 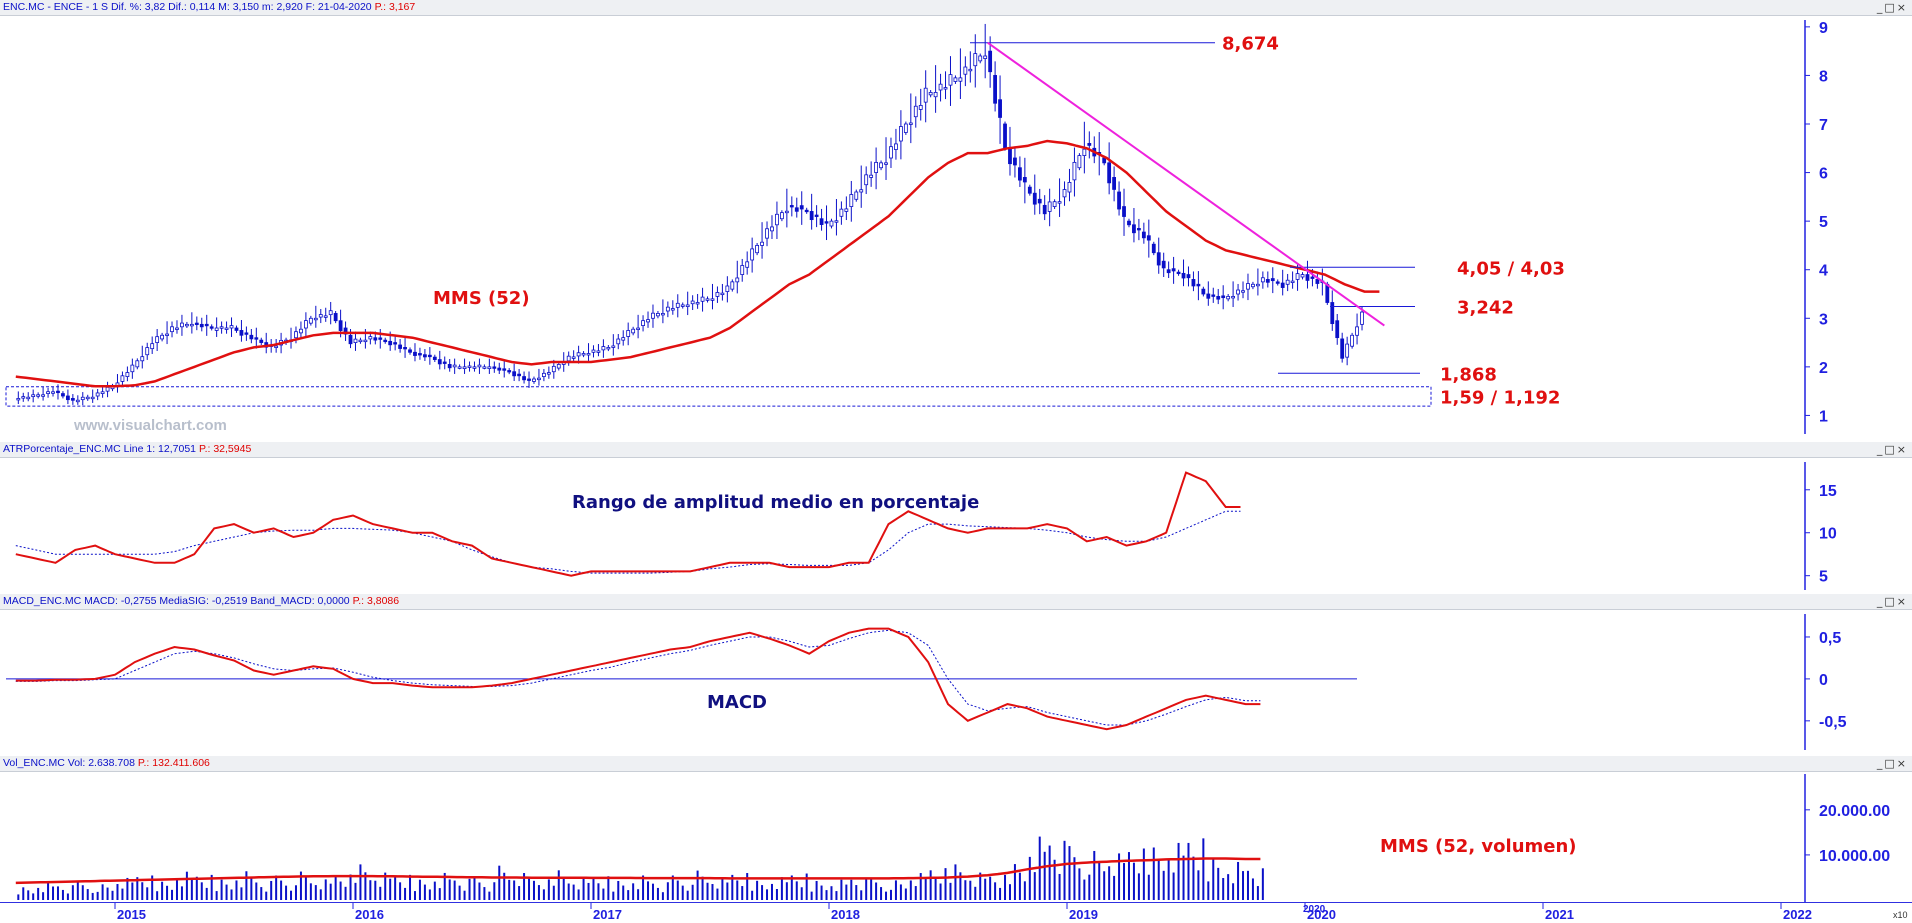 I want to click on price-panel-window-controls: _□×, so click(x=1892, y=7).